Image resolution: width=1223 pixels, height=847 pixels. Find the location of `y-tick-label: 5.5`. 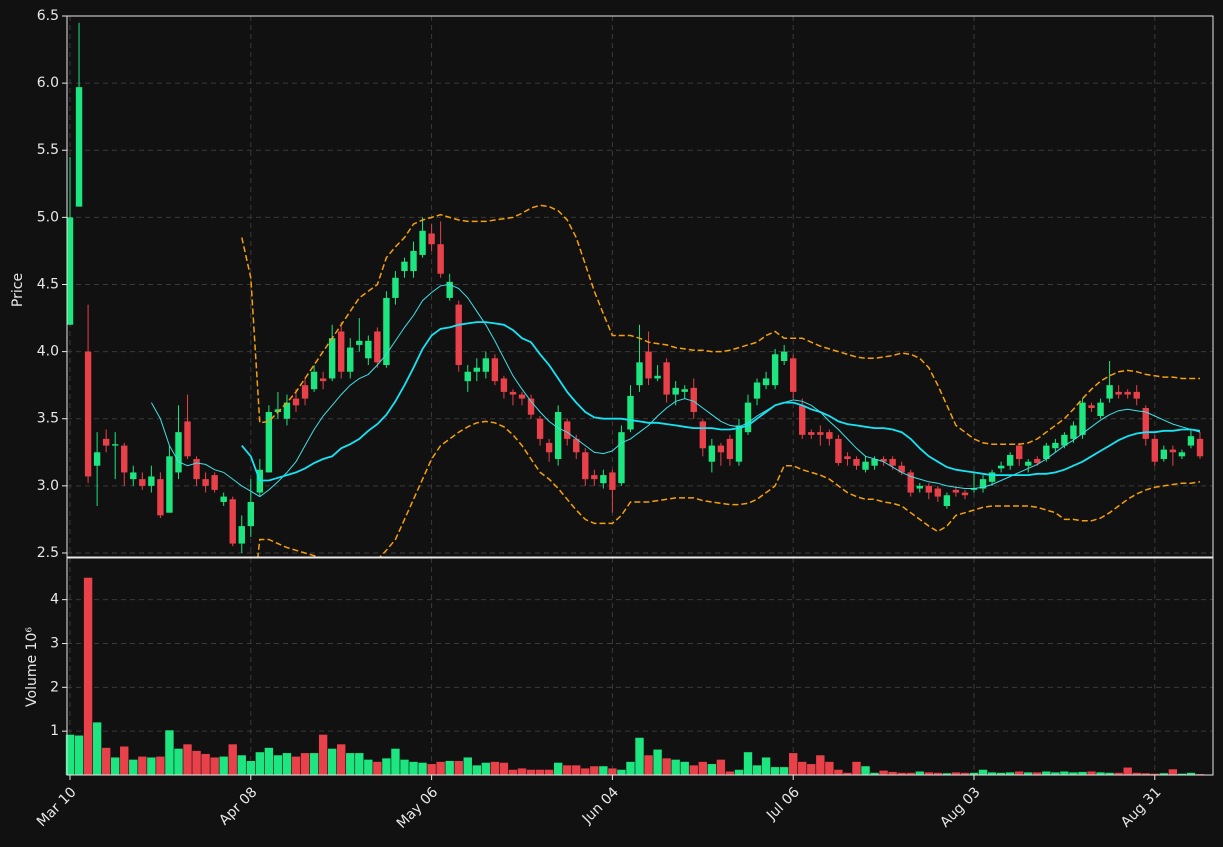

y-tick-label: 5.5 is located at coordinates (48, 150).